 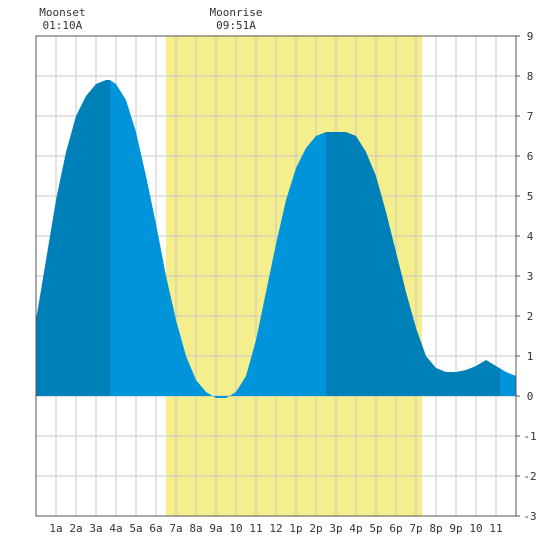 What do you see at coordinates (62, 12) in the screenshot?
I see `moon-event-label: Moonset` at bounding box center [62, 12].